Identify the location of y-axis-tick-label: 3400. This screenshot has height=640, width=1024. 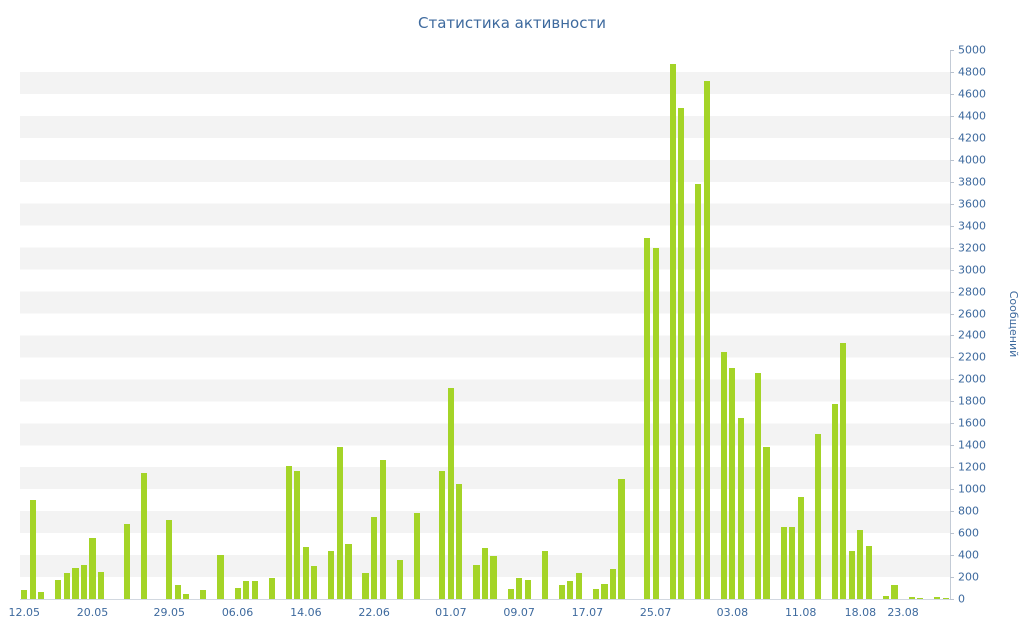
(972, 226).